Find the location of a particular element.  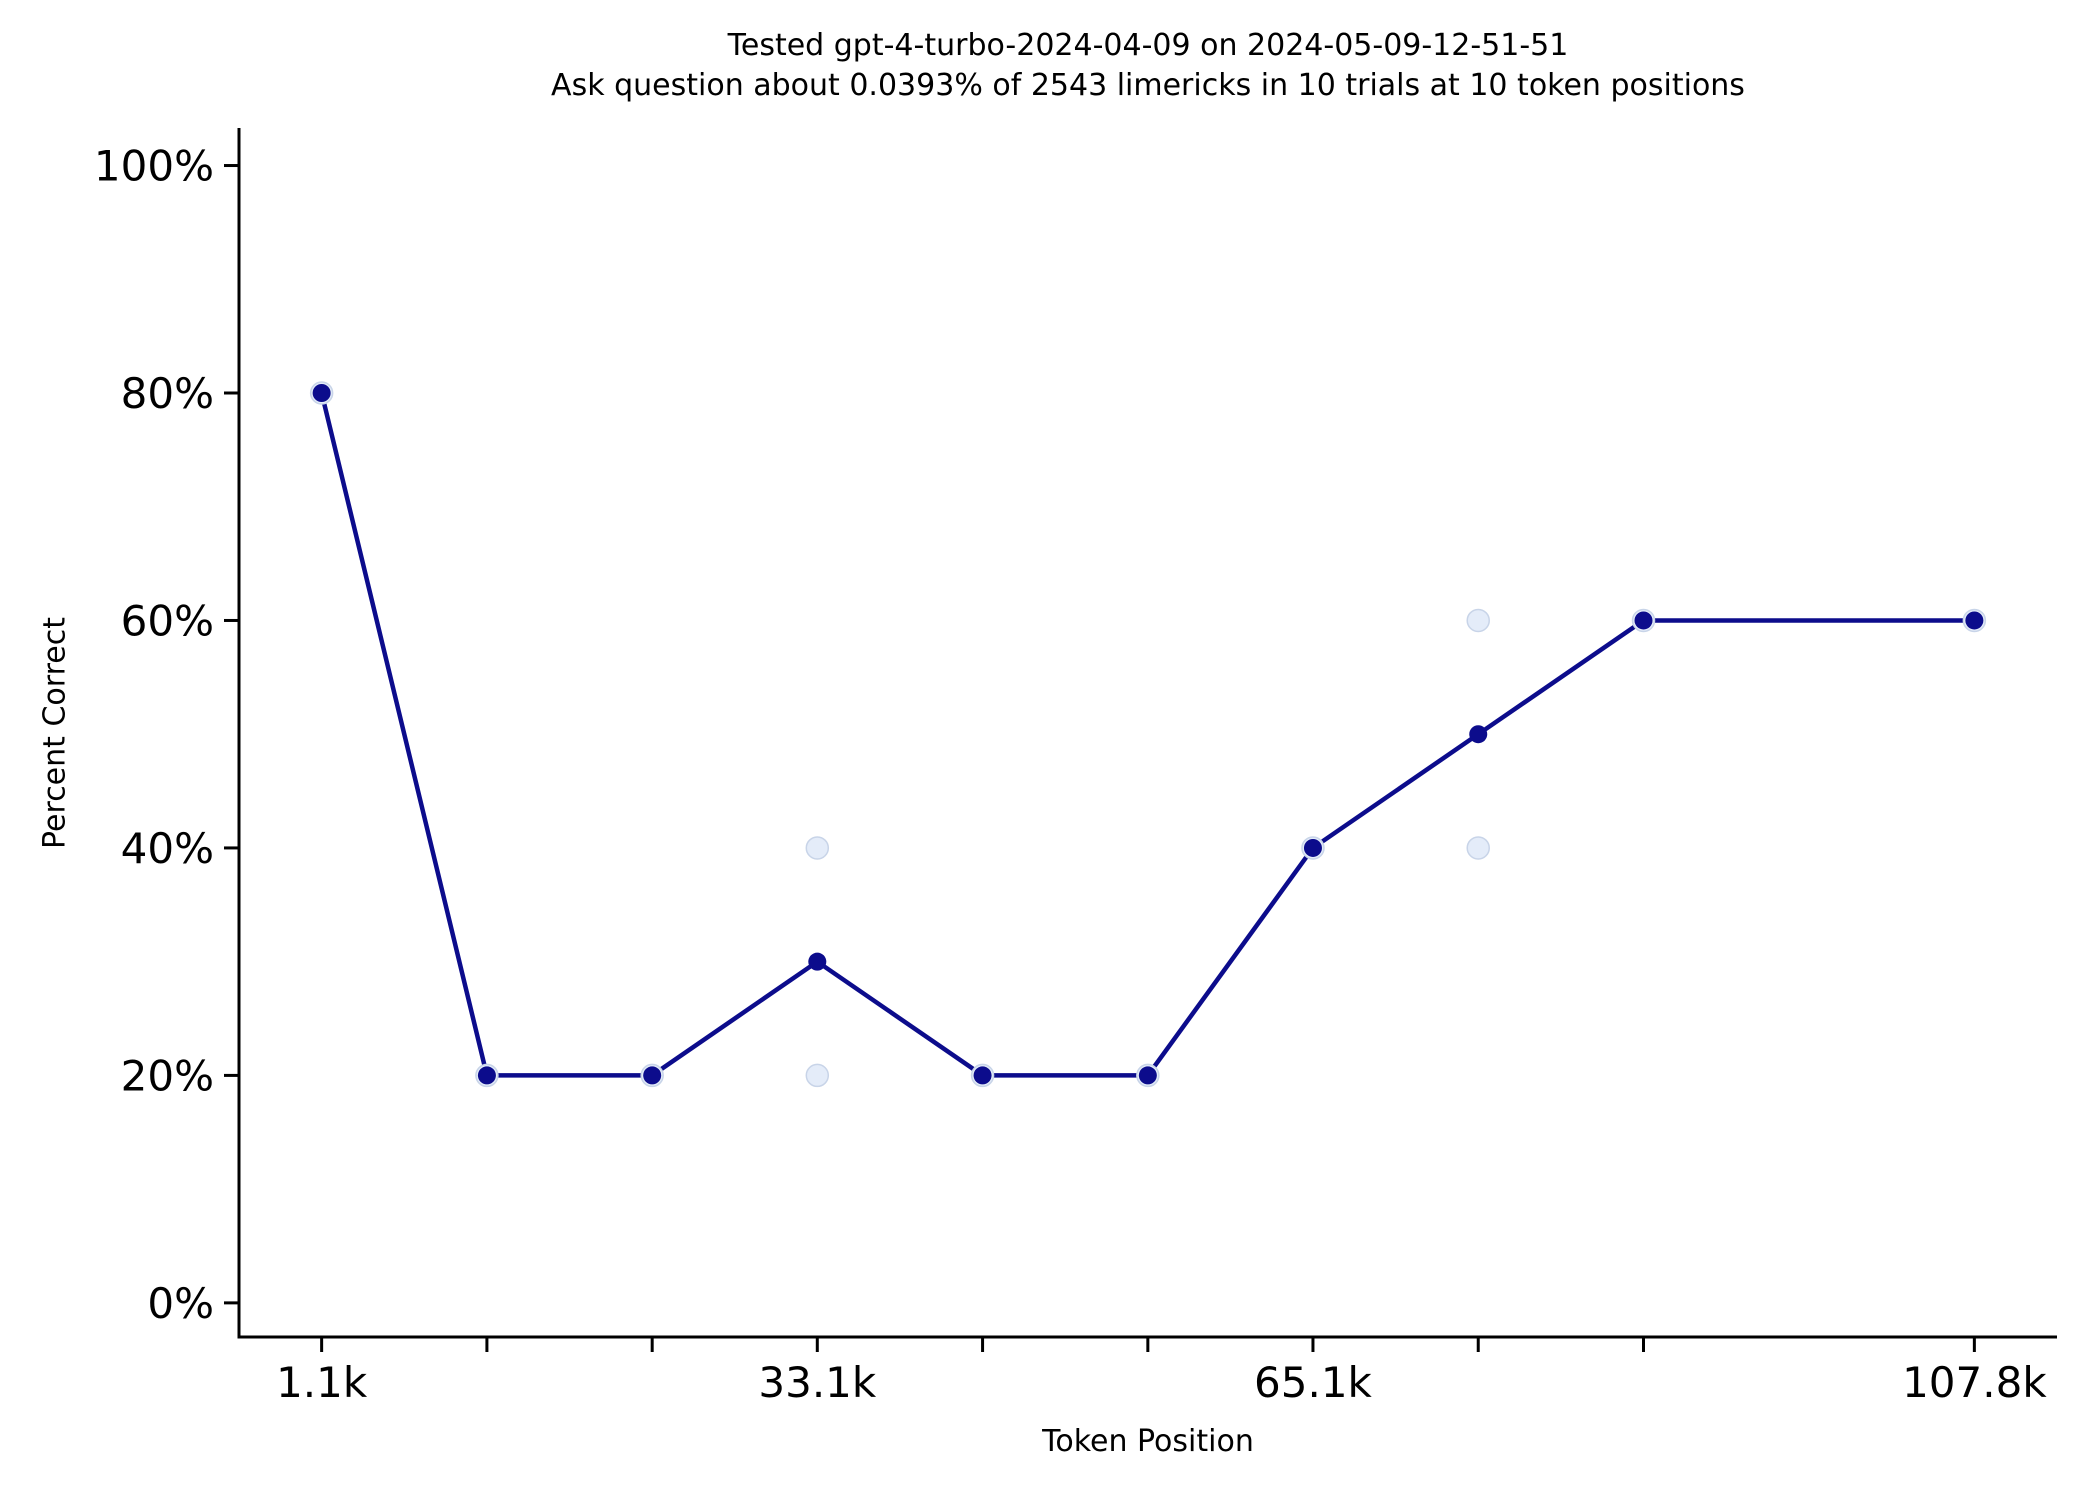

y-tick-label: 20% is located at coordinates (167, 1076).